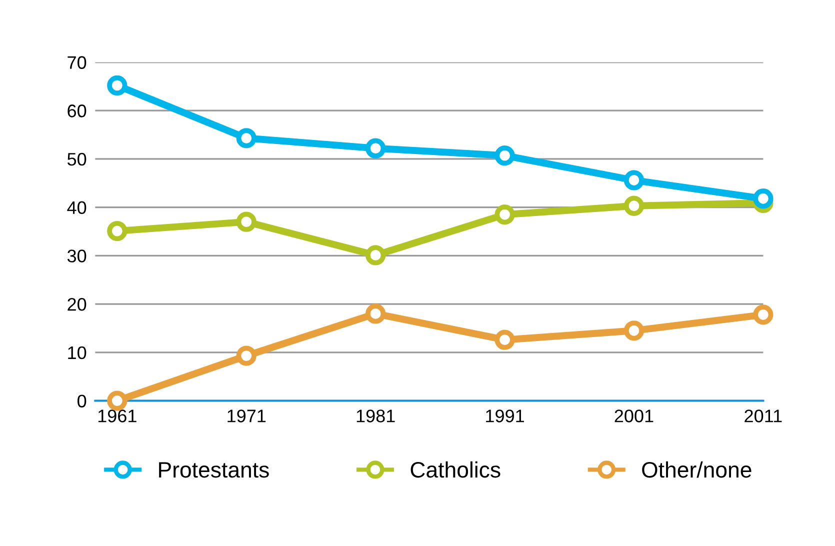 The width and height of the screenshot is (835, 546). What do you see at coordinates (455, 469) in the screenshot?
I see `legend-label: Catholics` at bounding box center [455, 469].